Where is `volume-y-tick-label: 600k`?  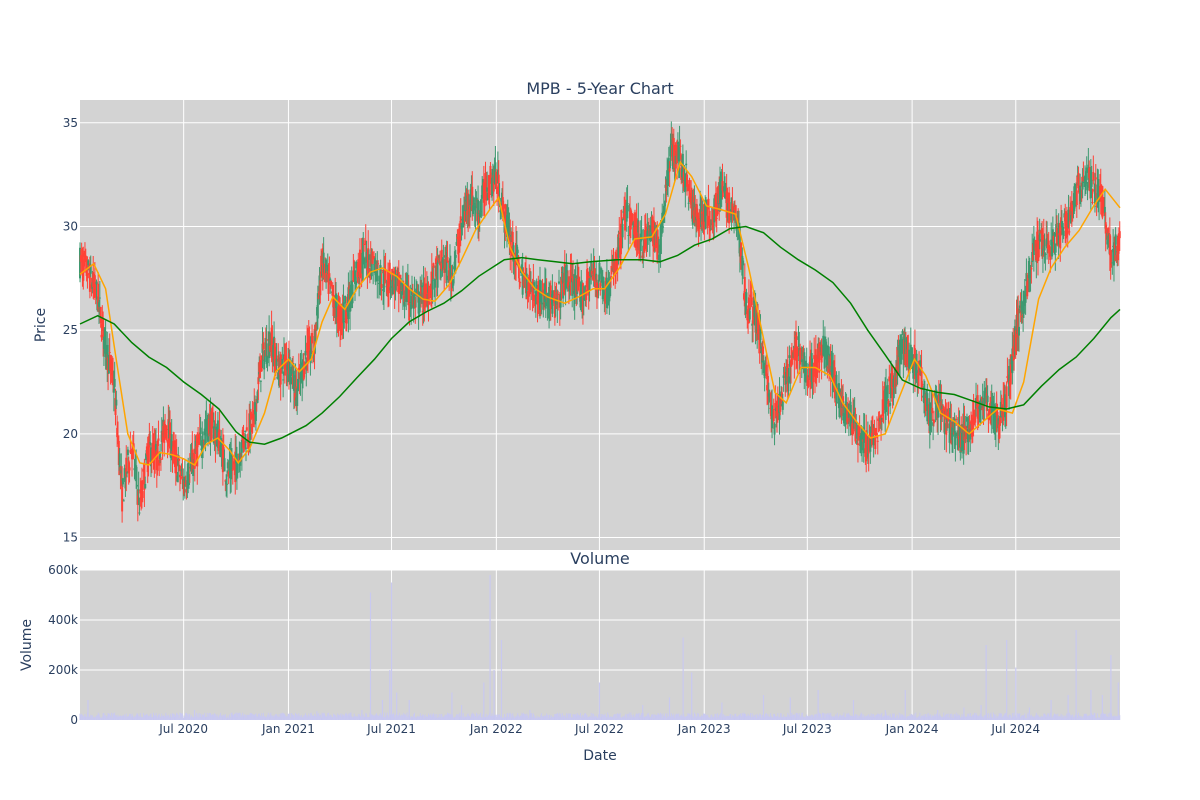 volume-y-tick-label: 600k is located at coordinates (63, 570).